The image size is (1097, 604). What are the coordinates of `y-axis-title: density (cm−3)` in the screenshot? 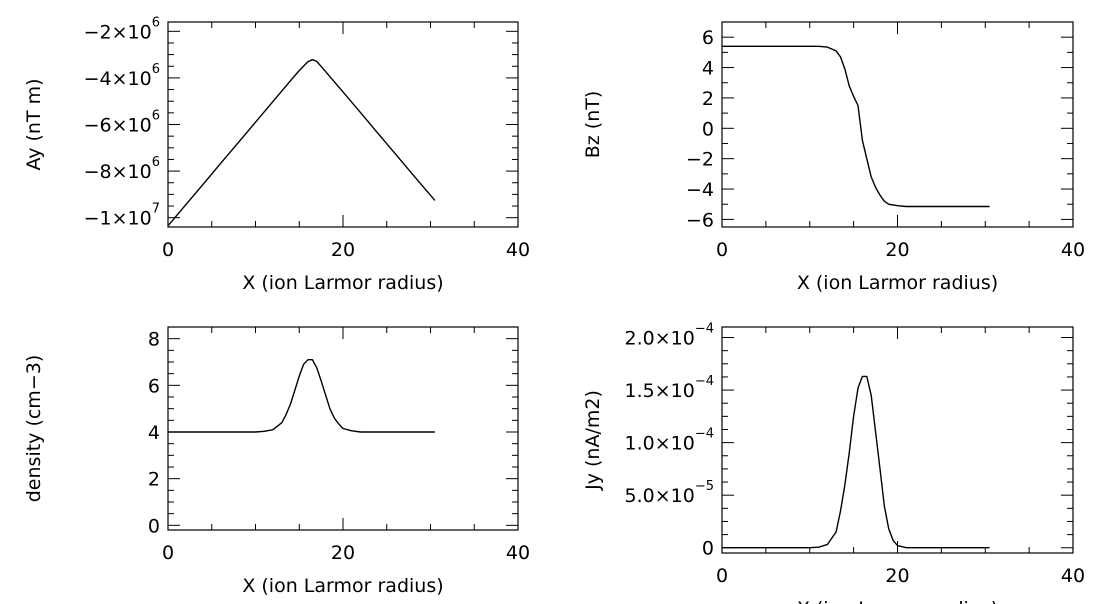 It's located at (34, 429).